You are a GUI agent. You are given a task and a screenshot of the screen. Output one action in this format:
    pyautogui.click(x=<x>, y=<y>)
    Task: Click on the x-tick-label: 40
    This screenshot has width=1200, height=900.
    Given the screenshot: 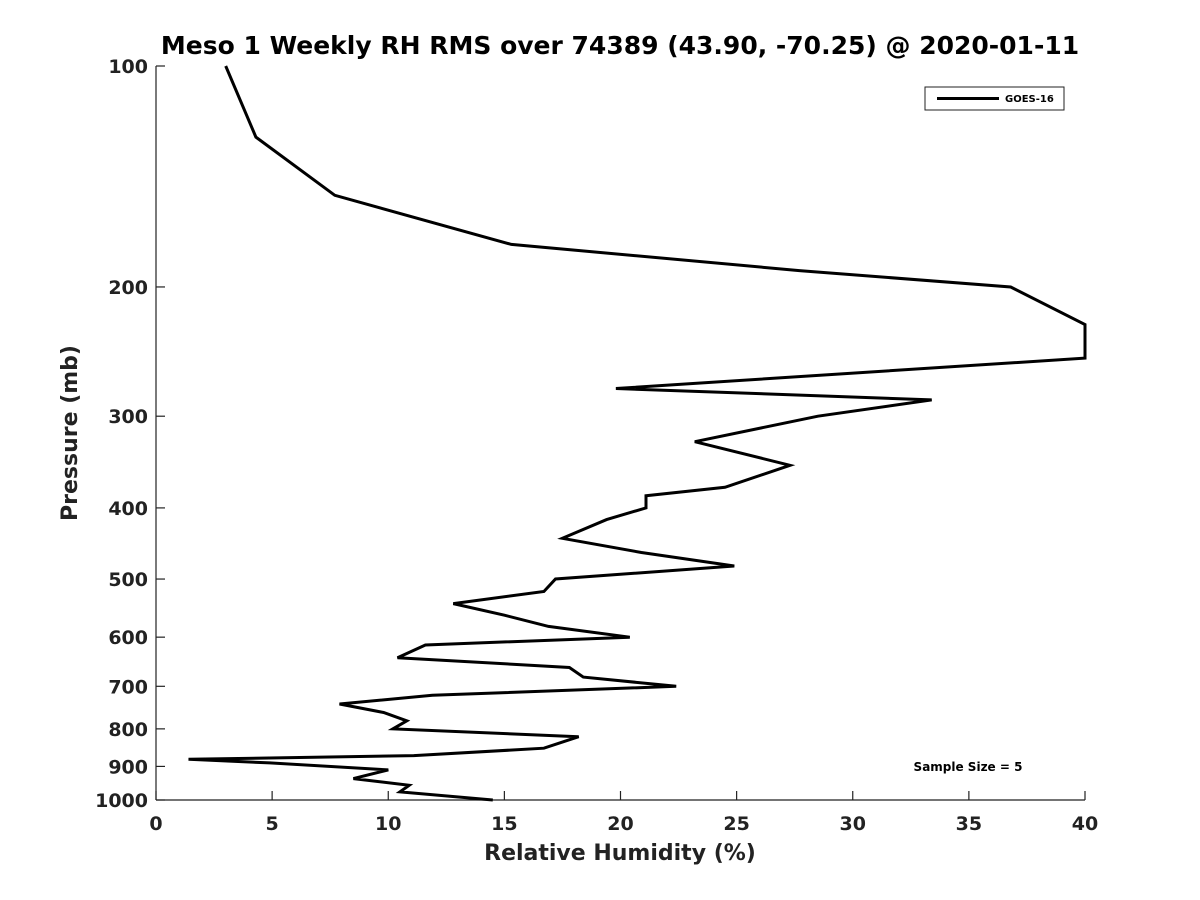 What is the action you would take?
    pyautogui.click(x=1085, y=824)
    